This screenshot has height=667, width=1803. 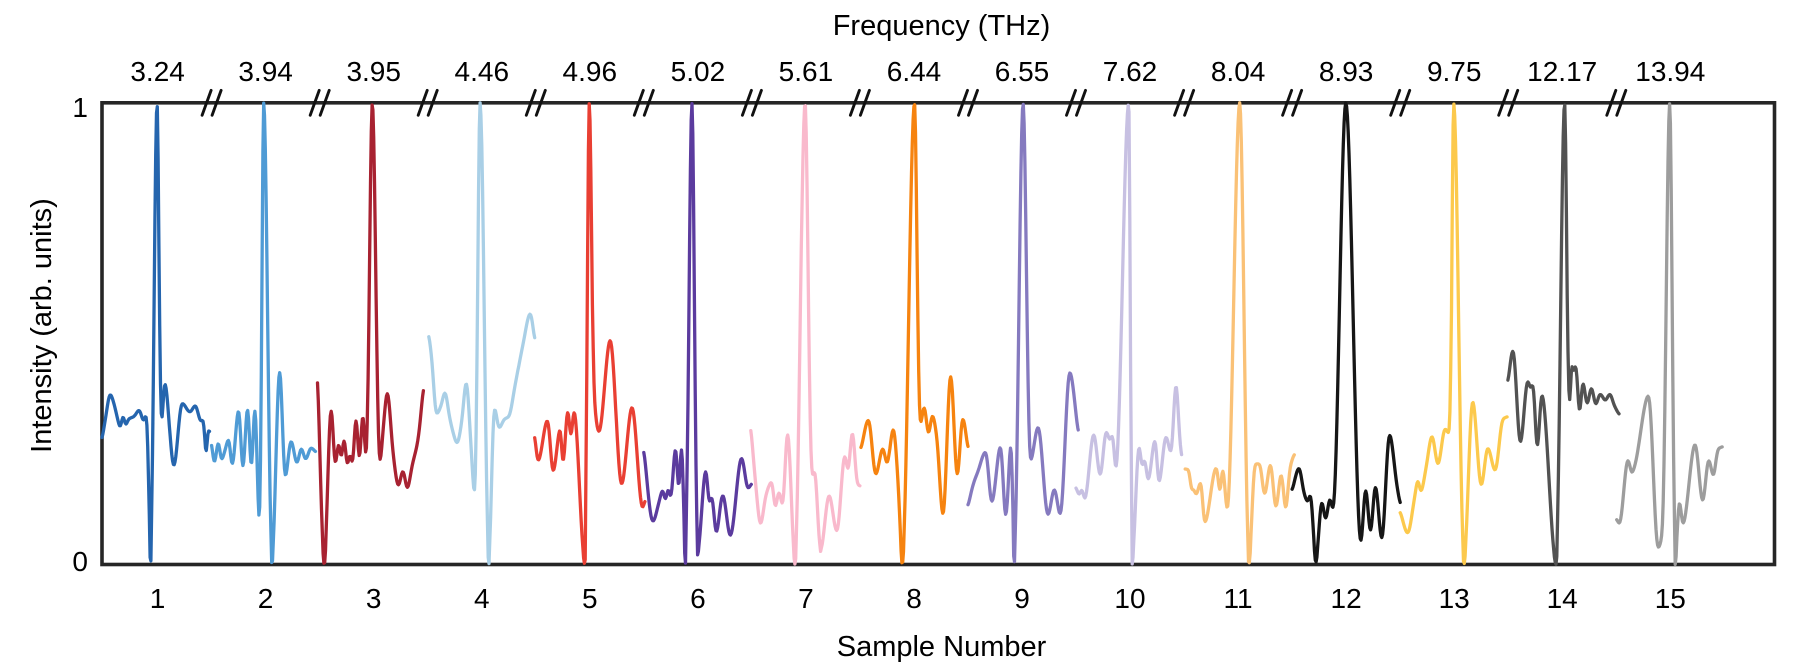 What do you see at coordinates (1129, 598) in the screenshot?
I see `svg-text: 10` at bounding box center [1129, 598].